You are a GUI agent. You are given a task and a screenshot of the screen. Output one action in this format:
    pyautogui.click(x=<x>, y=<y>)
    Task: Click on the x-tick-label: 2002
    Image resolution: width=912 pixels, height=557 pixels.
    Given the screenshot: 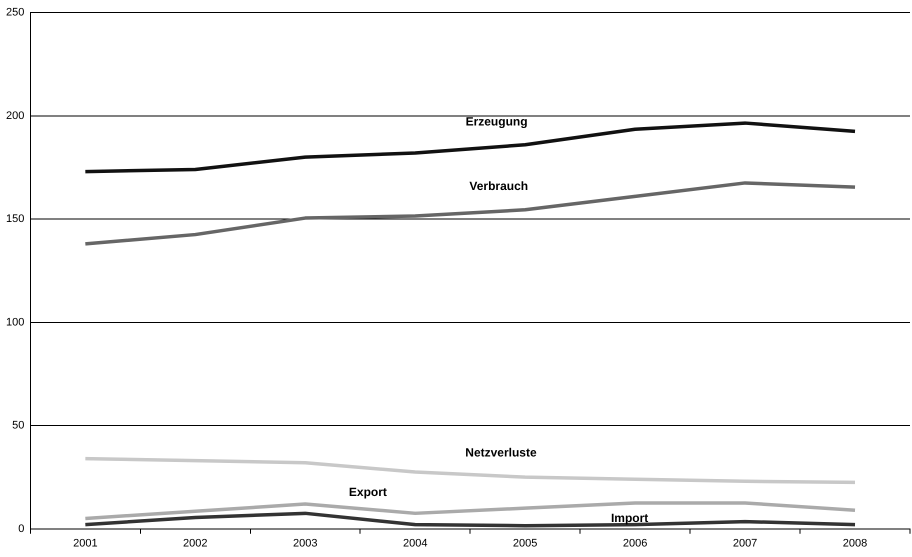 What is the action you would take?
    pyautogui.click(x=195, y=543)
    